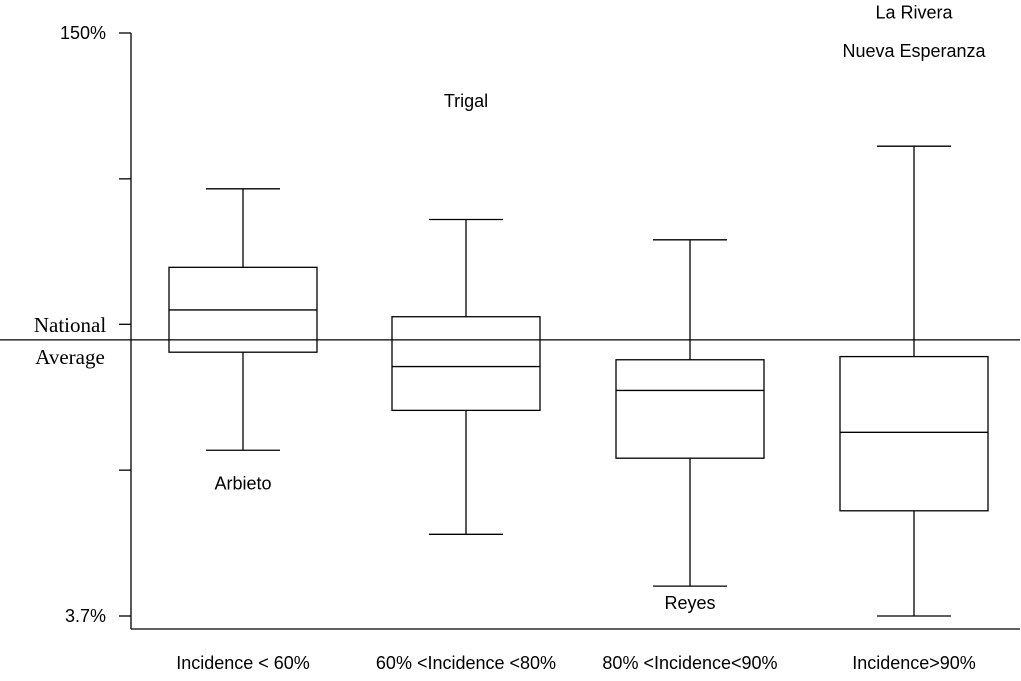 Image resolution: width=1021 pixels, height=681 pixels. Describe the element at coordinates (85, 616) in the screenshot. I see `y-tick-label: 3.7%` at that location.